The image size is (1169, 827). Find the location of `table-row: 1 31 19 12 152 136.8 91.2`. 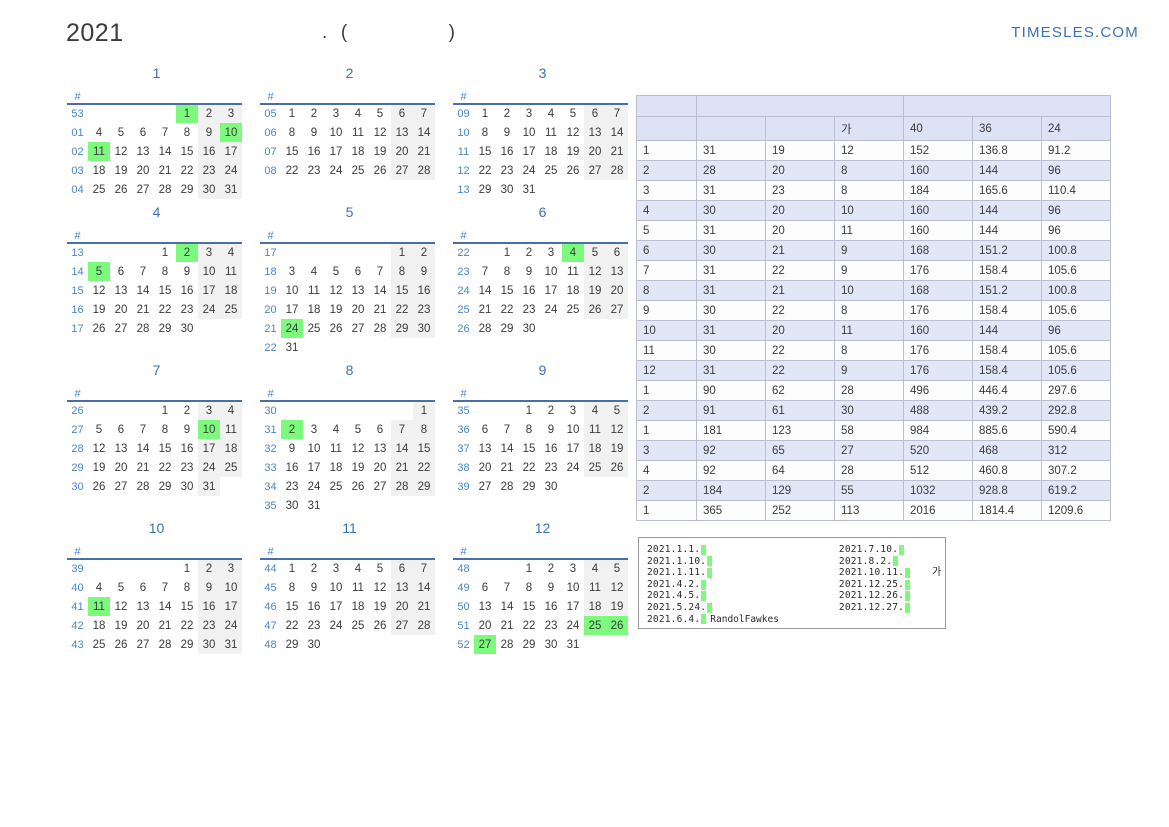

table-row: 1 31 19 12 152 136.8 91.2 is located at coordinates (873, 150).